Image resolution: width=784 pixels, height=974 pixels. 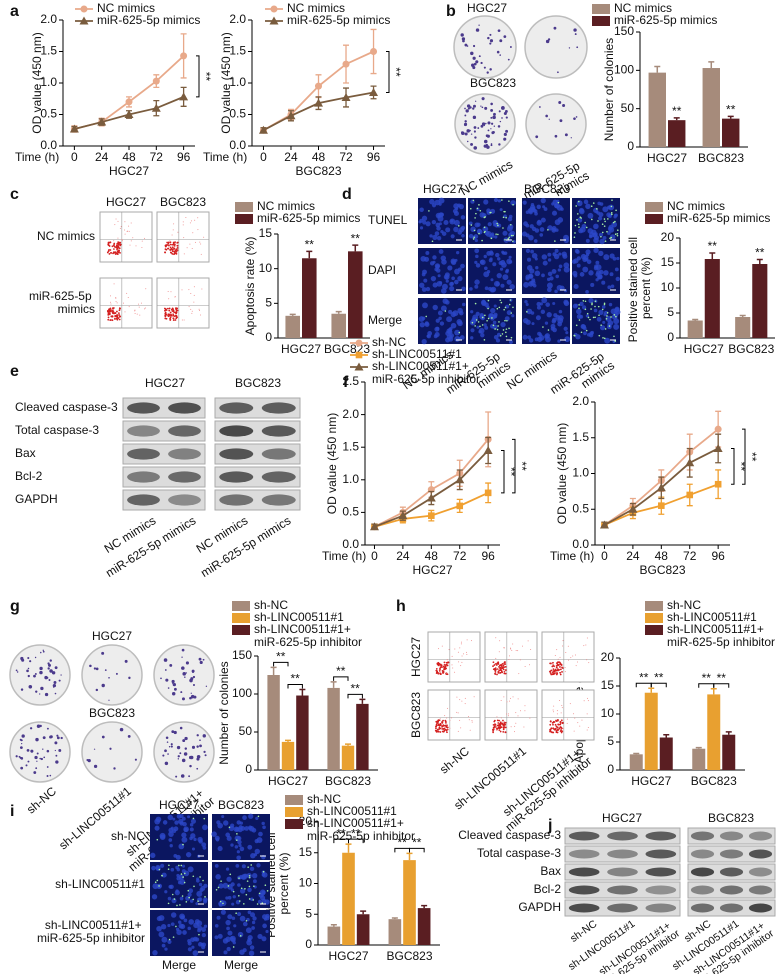 What do you see at coordinates (346, 382) in the screenshot?
I see `panel-letter: f` at bounding box center [346, 382].